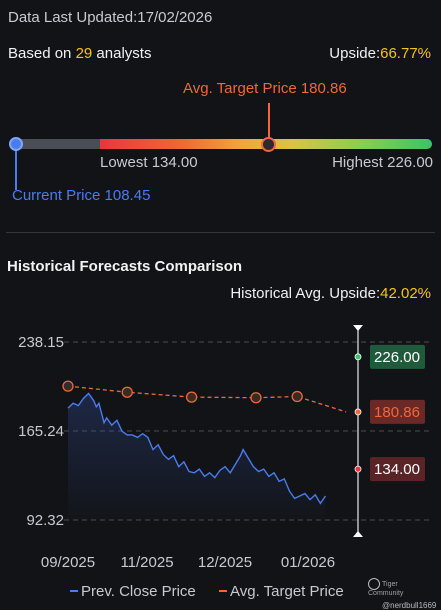 This screenshot has height=610, width=441. What do you see at coordinates (16, 170) in the screenshot?
I see `current-price-stem` at bounding box center [16, 170].